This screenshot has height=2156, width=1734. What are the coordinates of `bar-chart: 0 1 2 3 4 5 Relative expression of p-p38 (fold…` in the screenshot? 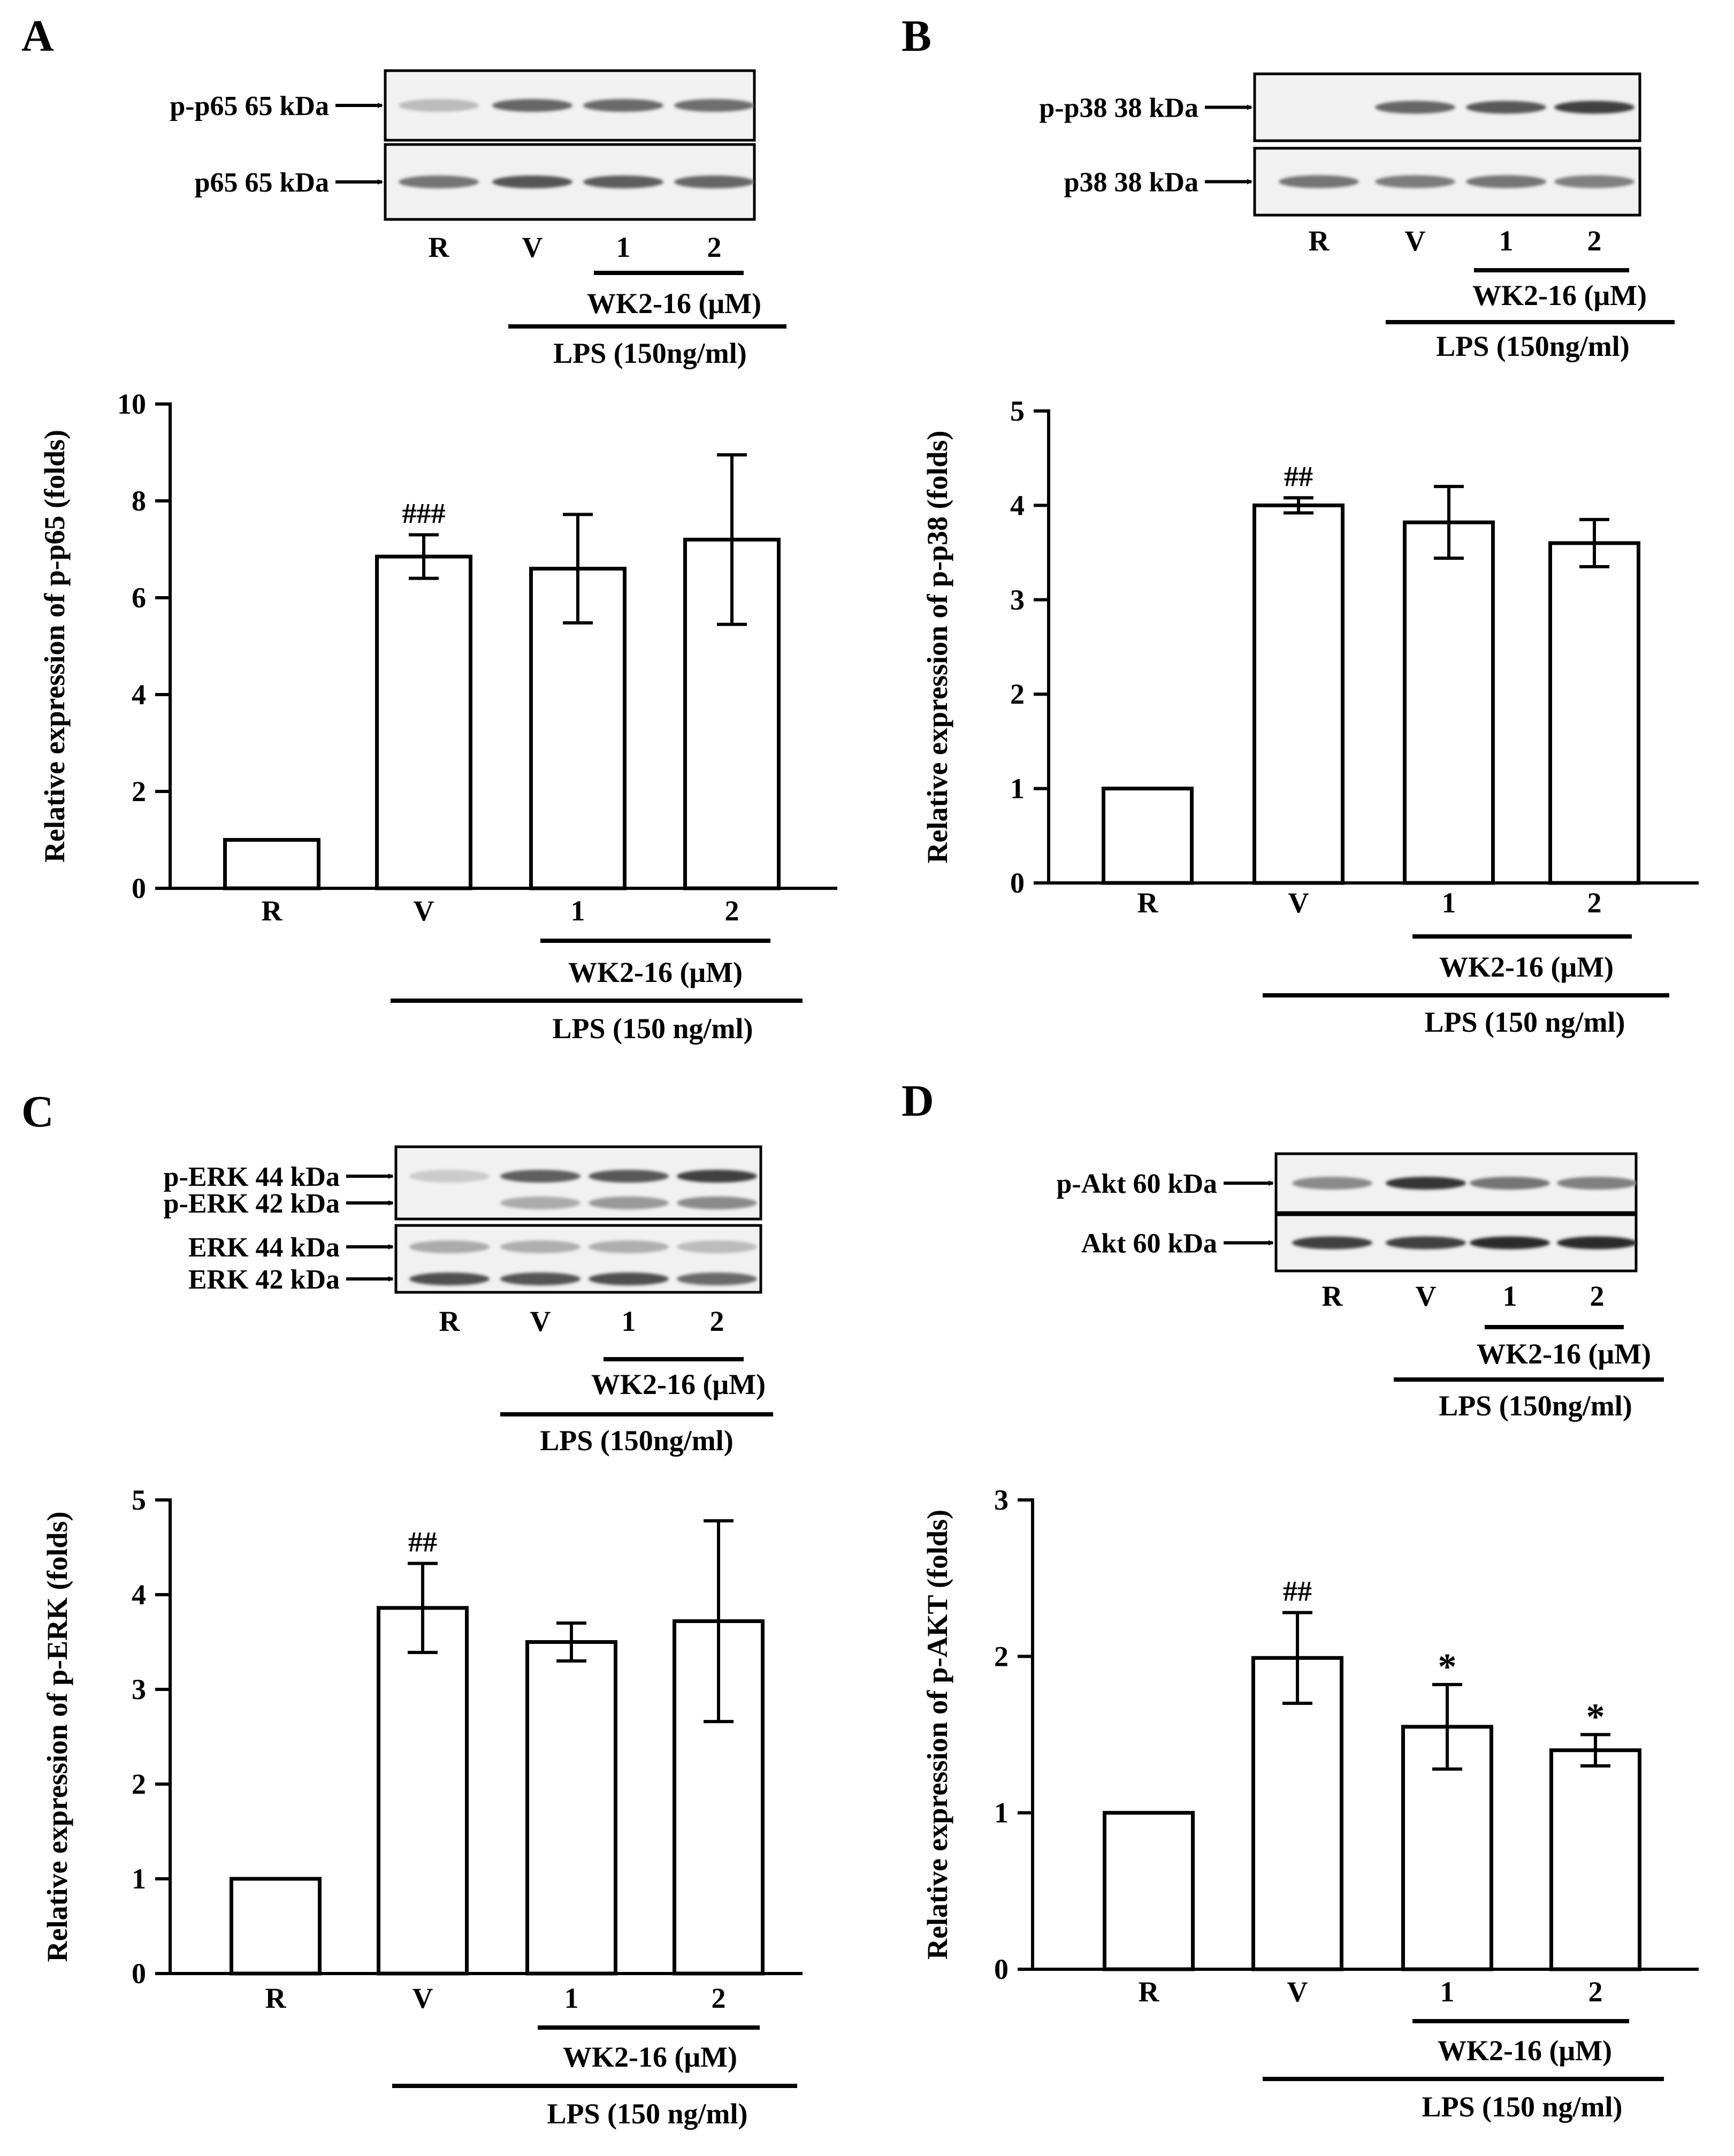 It's located at (1310, 716).